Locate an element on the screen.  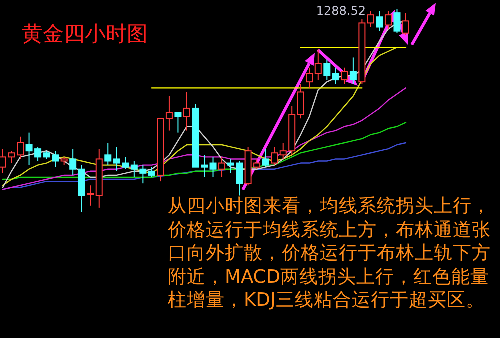
text: 黄金四小时图 is located at coordinates (85, 34).